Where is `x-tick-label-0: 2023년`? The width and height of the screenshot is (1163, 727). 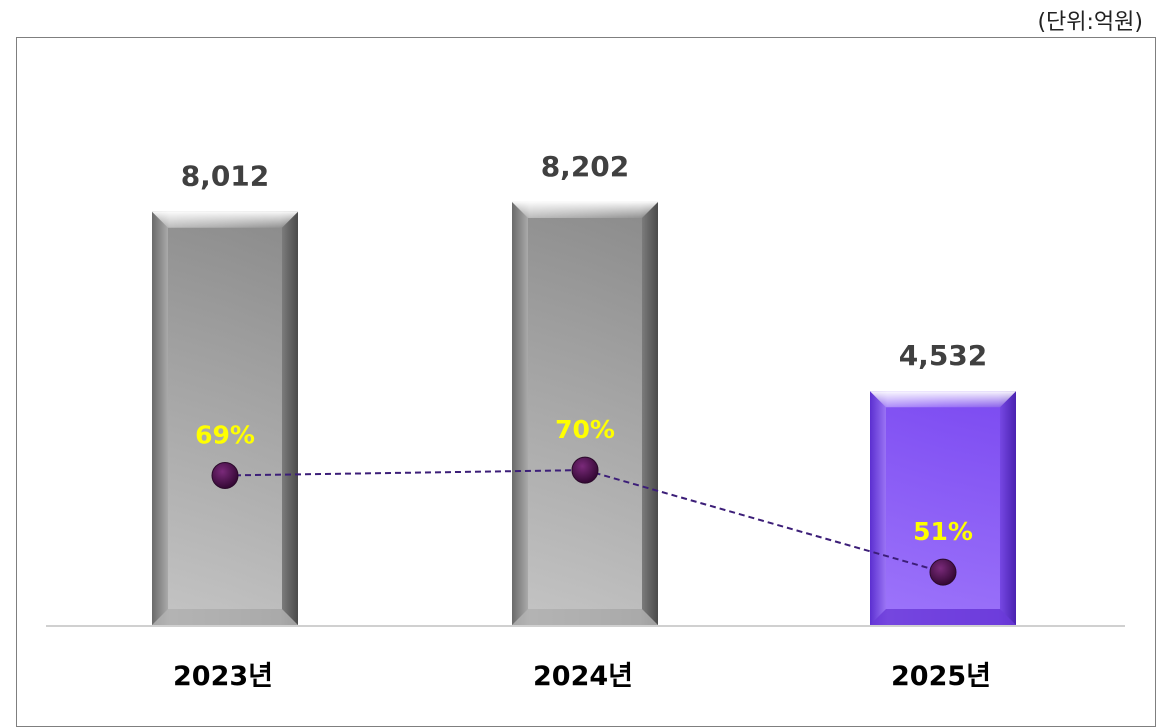 x-tick-label-0: 2023년 is located at coordinates (223, 676).